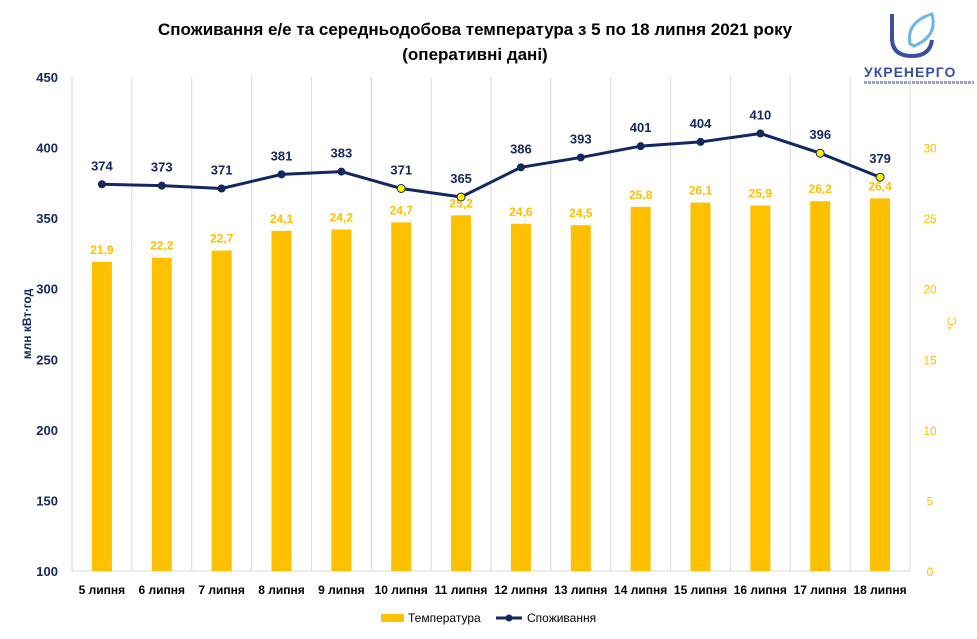 This screenshot has height=639, width=977. I want to click on x-tick-label: 16 липня, so click(760, 590).